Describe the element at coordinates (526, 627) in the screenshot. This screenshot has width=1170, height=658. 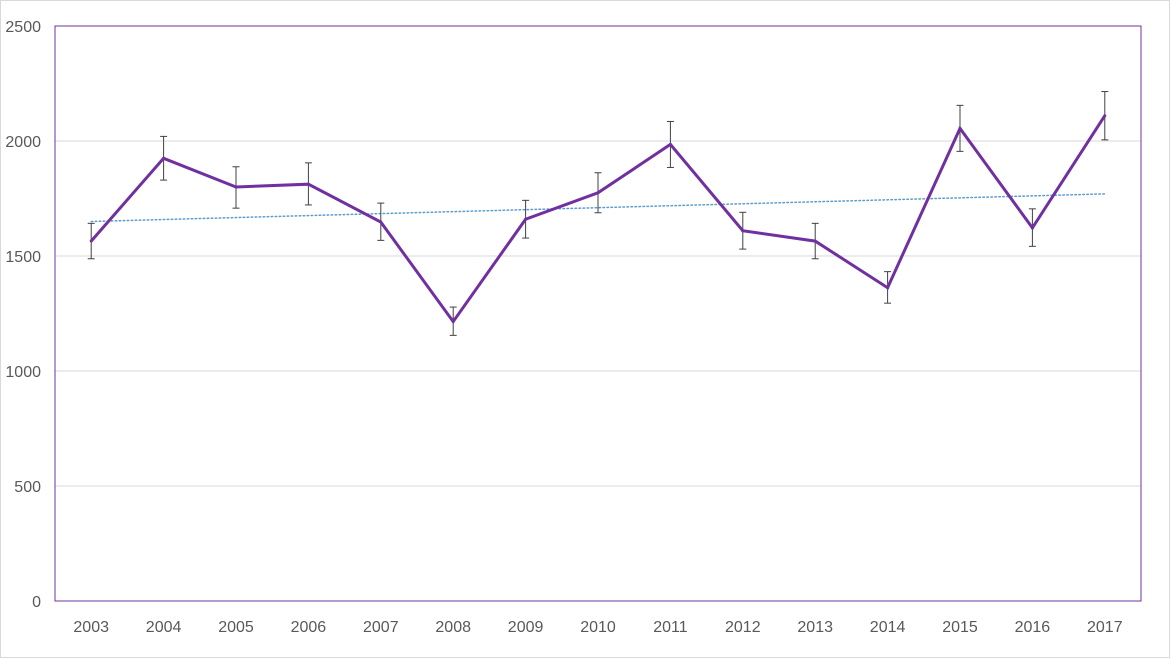
I see `x-tick-label-2009: 2009` at that location.